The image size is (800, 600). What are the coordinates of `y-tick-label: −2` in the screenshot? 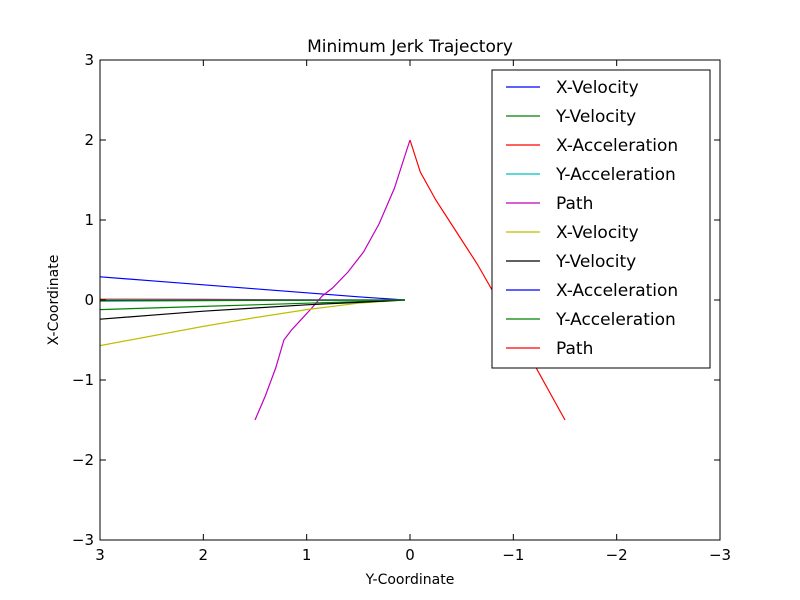 It's located at (83, 460).